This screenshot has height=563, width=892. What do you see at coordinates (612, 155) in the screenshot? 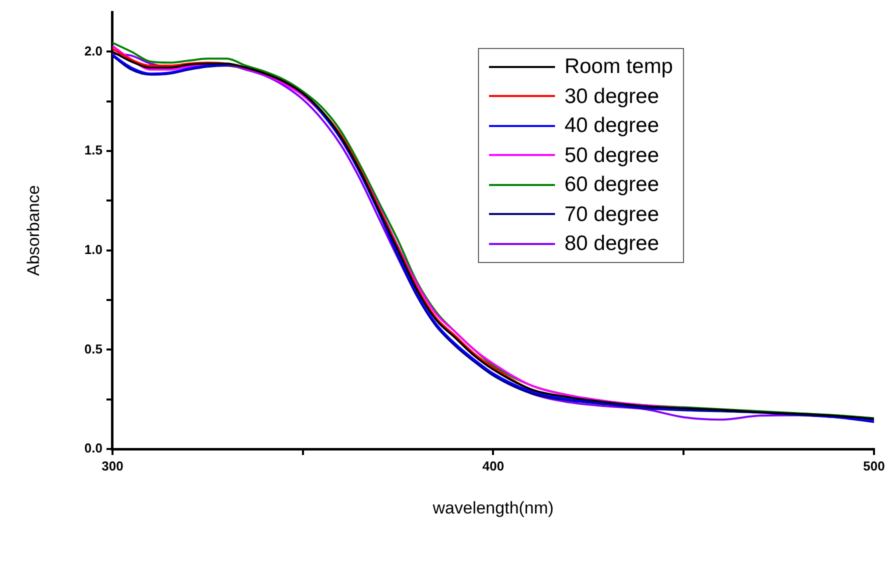
I see `legend-label: 50 degree` at bounding box center [612, 155].